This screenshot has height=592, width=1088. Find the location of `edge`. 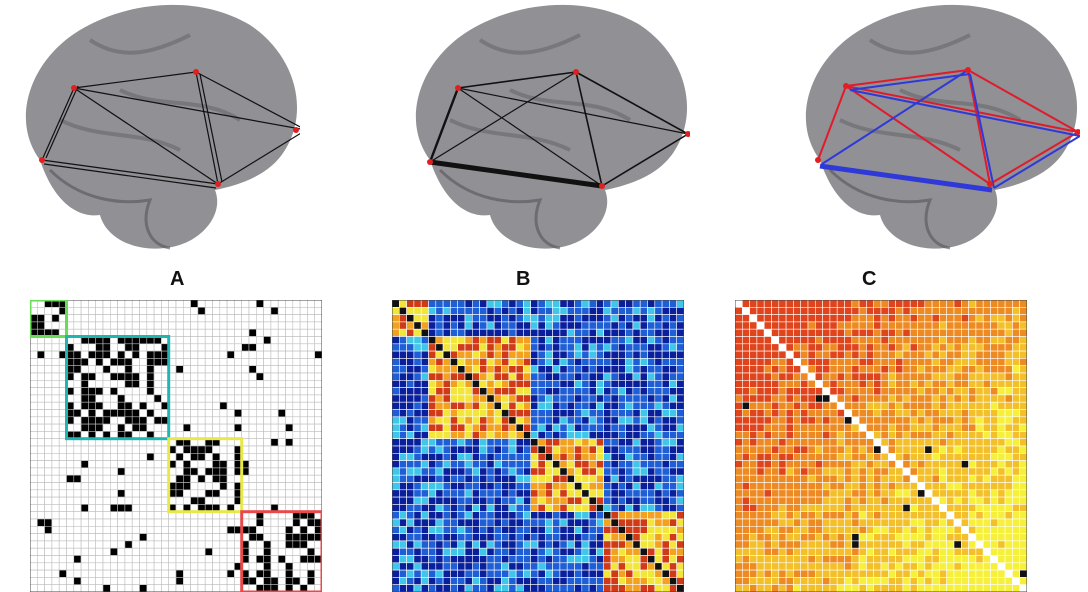

edge is located at coordinates (517, 80).